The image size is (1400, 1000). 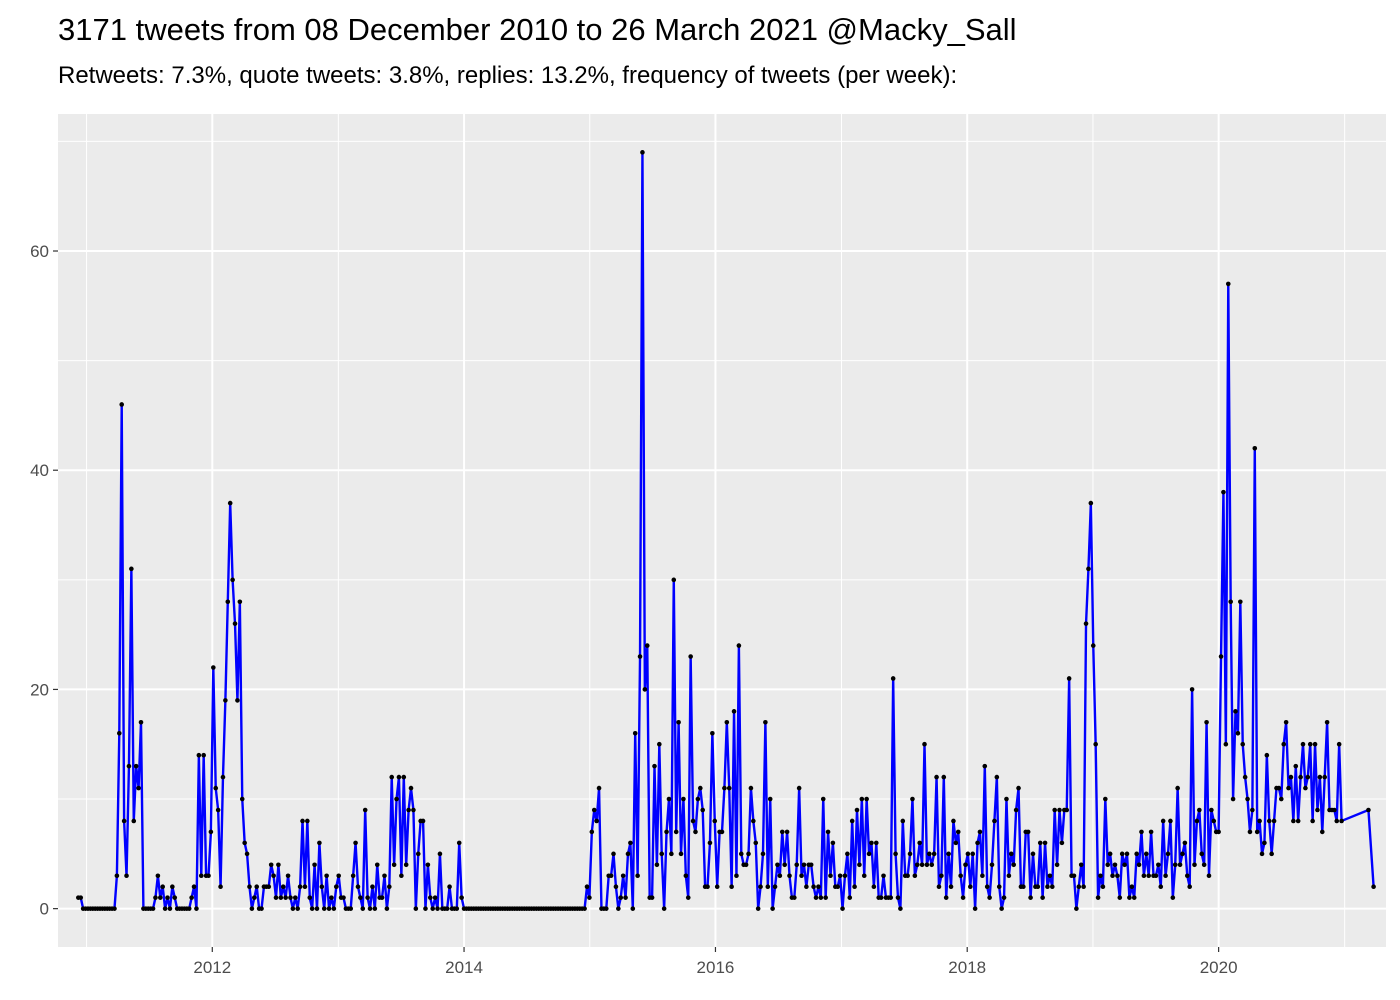 I want to click on x-tick-label: 2014, so click(x=464, y=967).